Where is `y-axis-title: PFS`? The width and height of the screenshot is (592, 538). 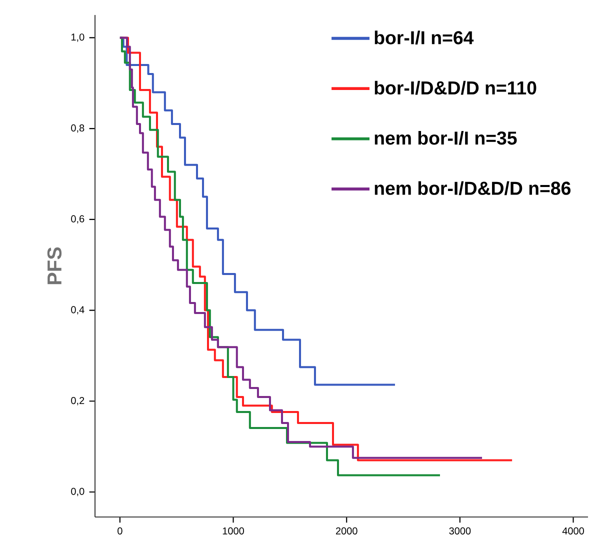
y-axis-title: PFS is located at coordinates (54, 265).